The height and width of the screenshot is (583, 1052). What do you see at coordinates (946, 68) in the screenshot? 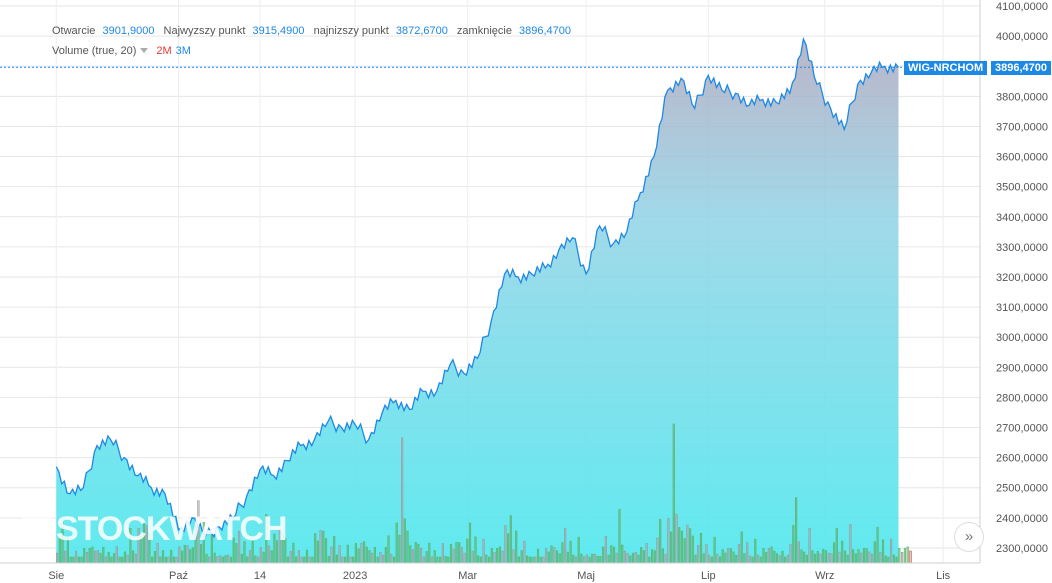
I see `series-name-tag: WIG-NRCHOM` at bounding box center [946, 68].